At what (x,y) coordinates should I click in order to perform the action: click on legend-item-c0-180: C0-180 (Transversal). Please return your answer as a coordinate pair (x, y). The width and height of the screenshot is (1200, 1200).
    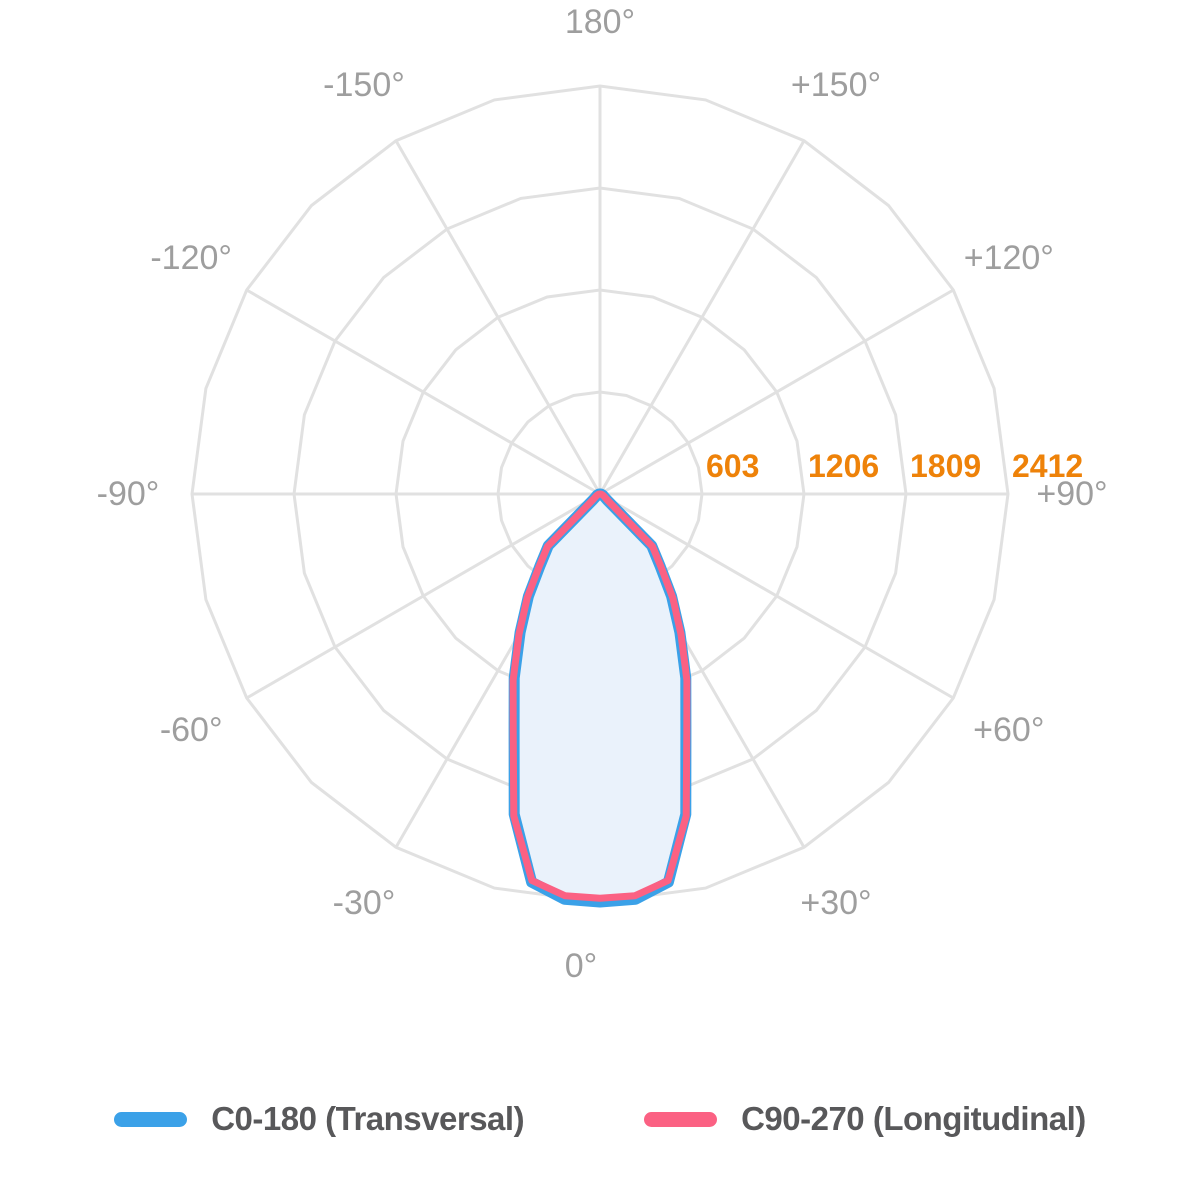
    Looking at the image, I should click on (319, 1119).